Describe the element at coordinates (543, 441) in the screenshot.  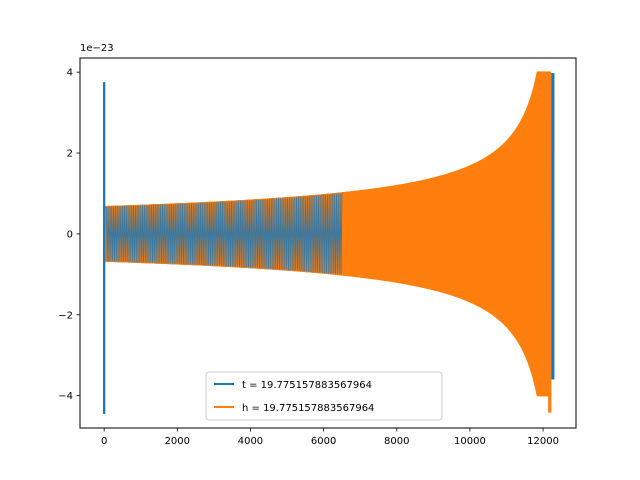
I see `x-tick-label: 12000` at that location.